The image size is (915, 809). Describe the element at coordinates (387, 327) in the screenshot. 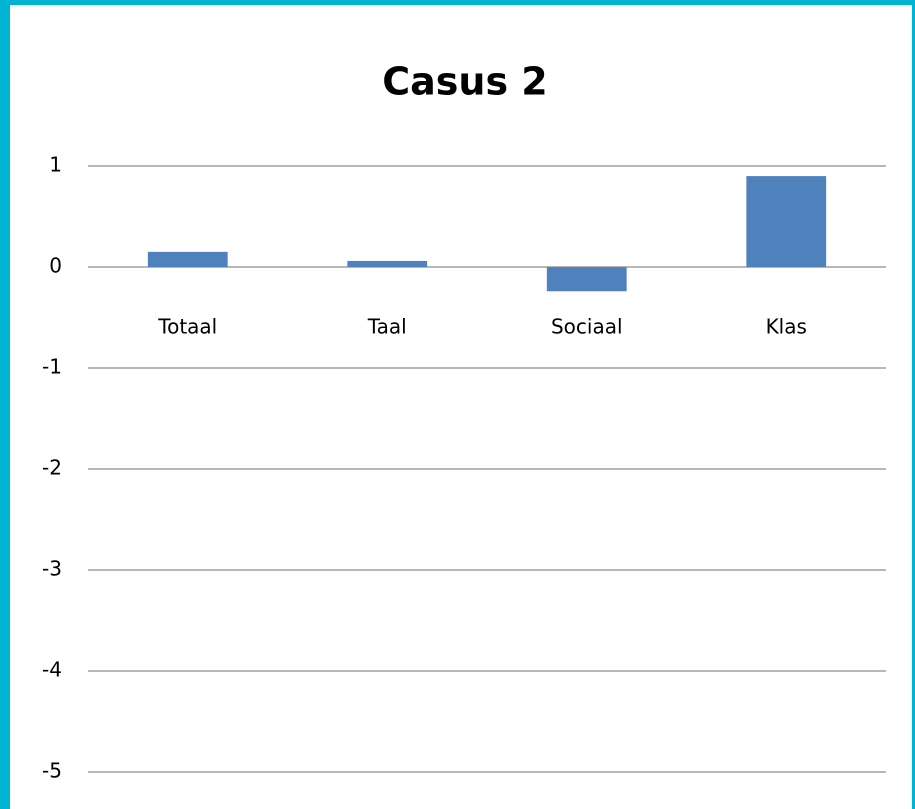

I see `x-tick-label: Taal` at that location.